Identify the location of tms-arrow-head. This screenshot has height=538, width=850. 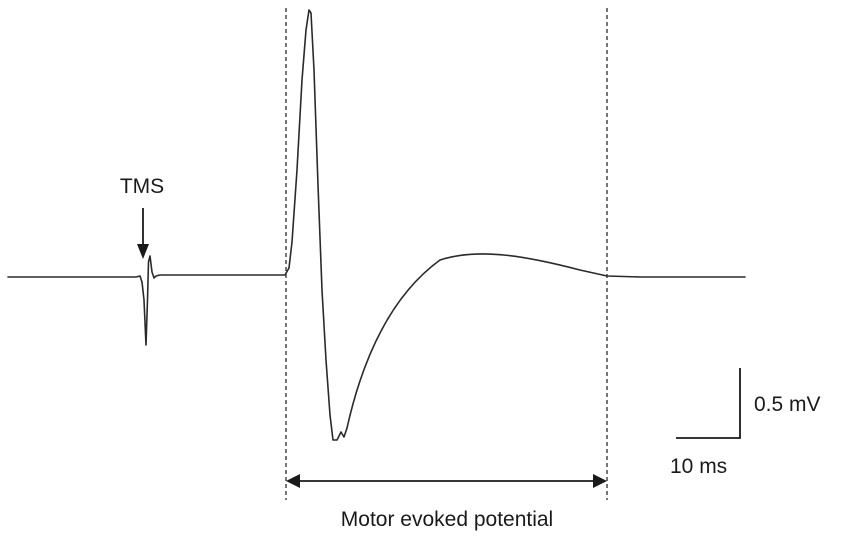
(143, 251).